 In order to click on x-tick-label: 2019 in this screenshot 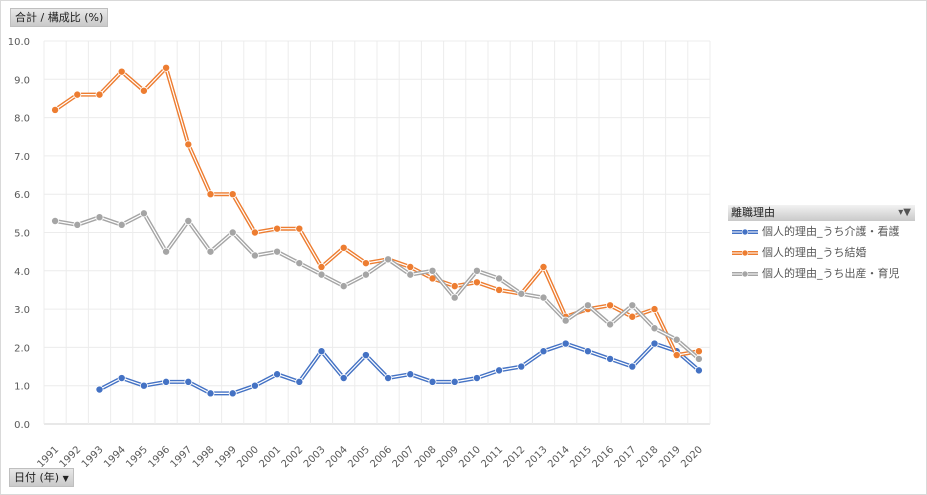, I will do `click(670, 457)`.